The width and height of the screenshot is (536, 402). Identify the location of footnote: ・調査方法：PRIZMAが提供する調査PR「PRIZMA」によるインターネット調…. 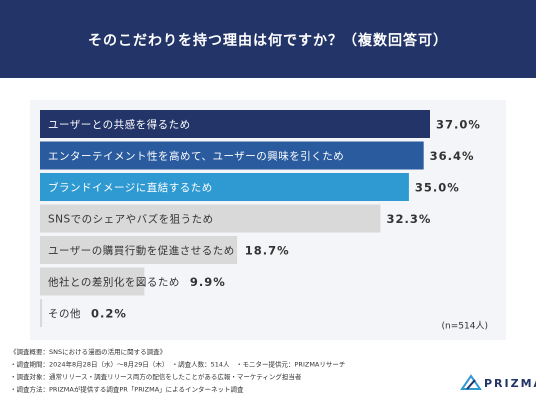
(127, 389).